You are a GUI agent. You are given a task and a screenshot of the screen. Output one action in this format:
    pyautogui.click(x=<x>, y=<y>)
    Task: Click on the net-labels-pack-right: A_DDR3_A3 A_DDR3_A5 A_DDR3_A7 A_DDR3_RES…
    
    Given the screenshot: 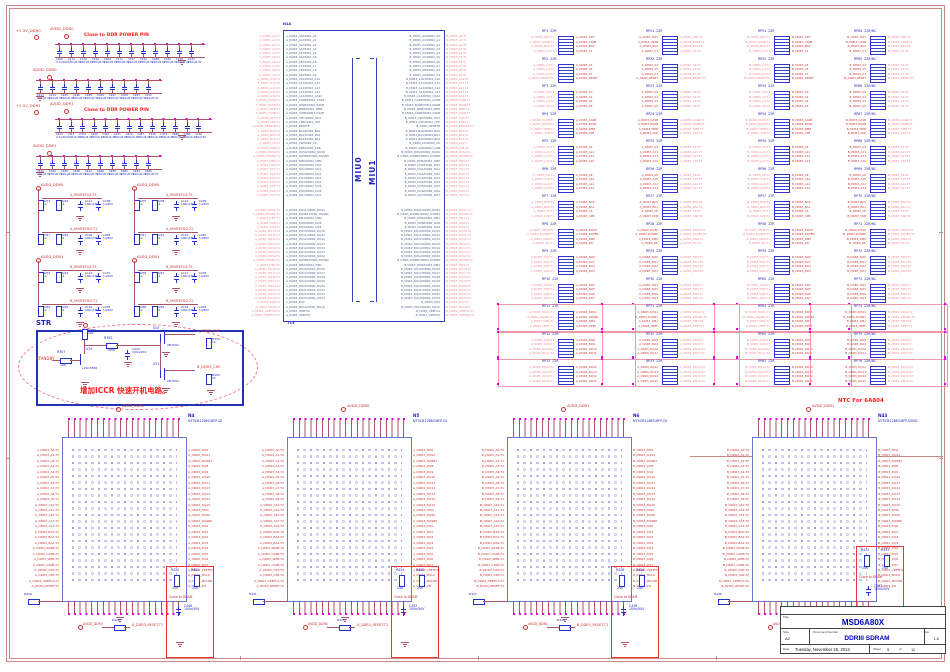 What is the action you would take?
    pyautogui.click(x=587, y=71)
    